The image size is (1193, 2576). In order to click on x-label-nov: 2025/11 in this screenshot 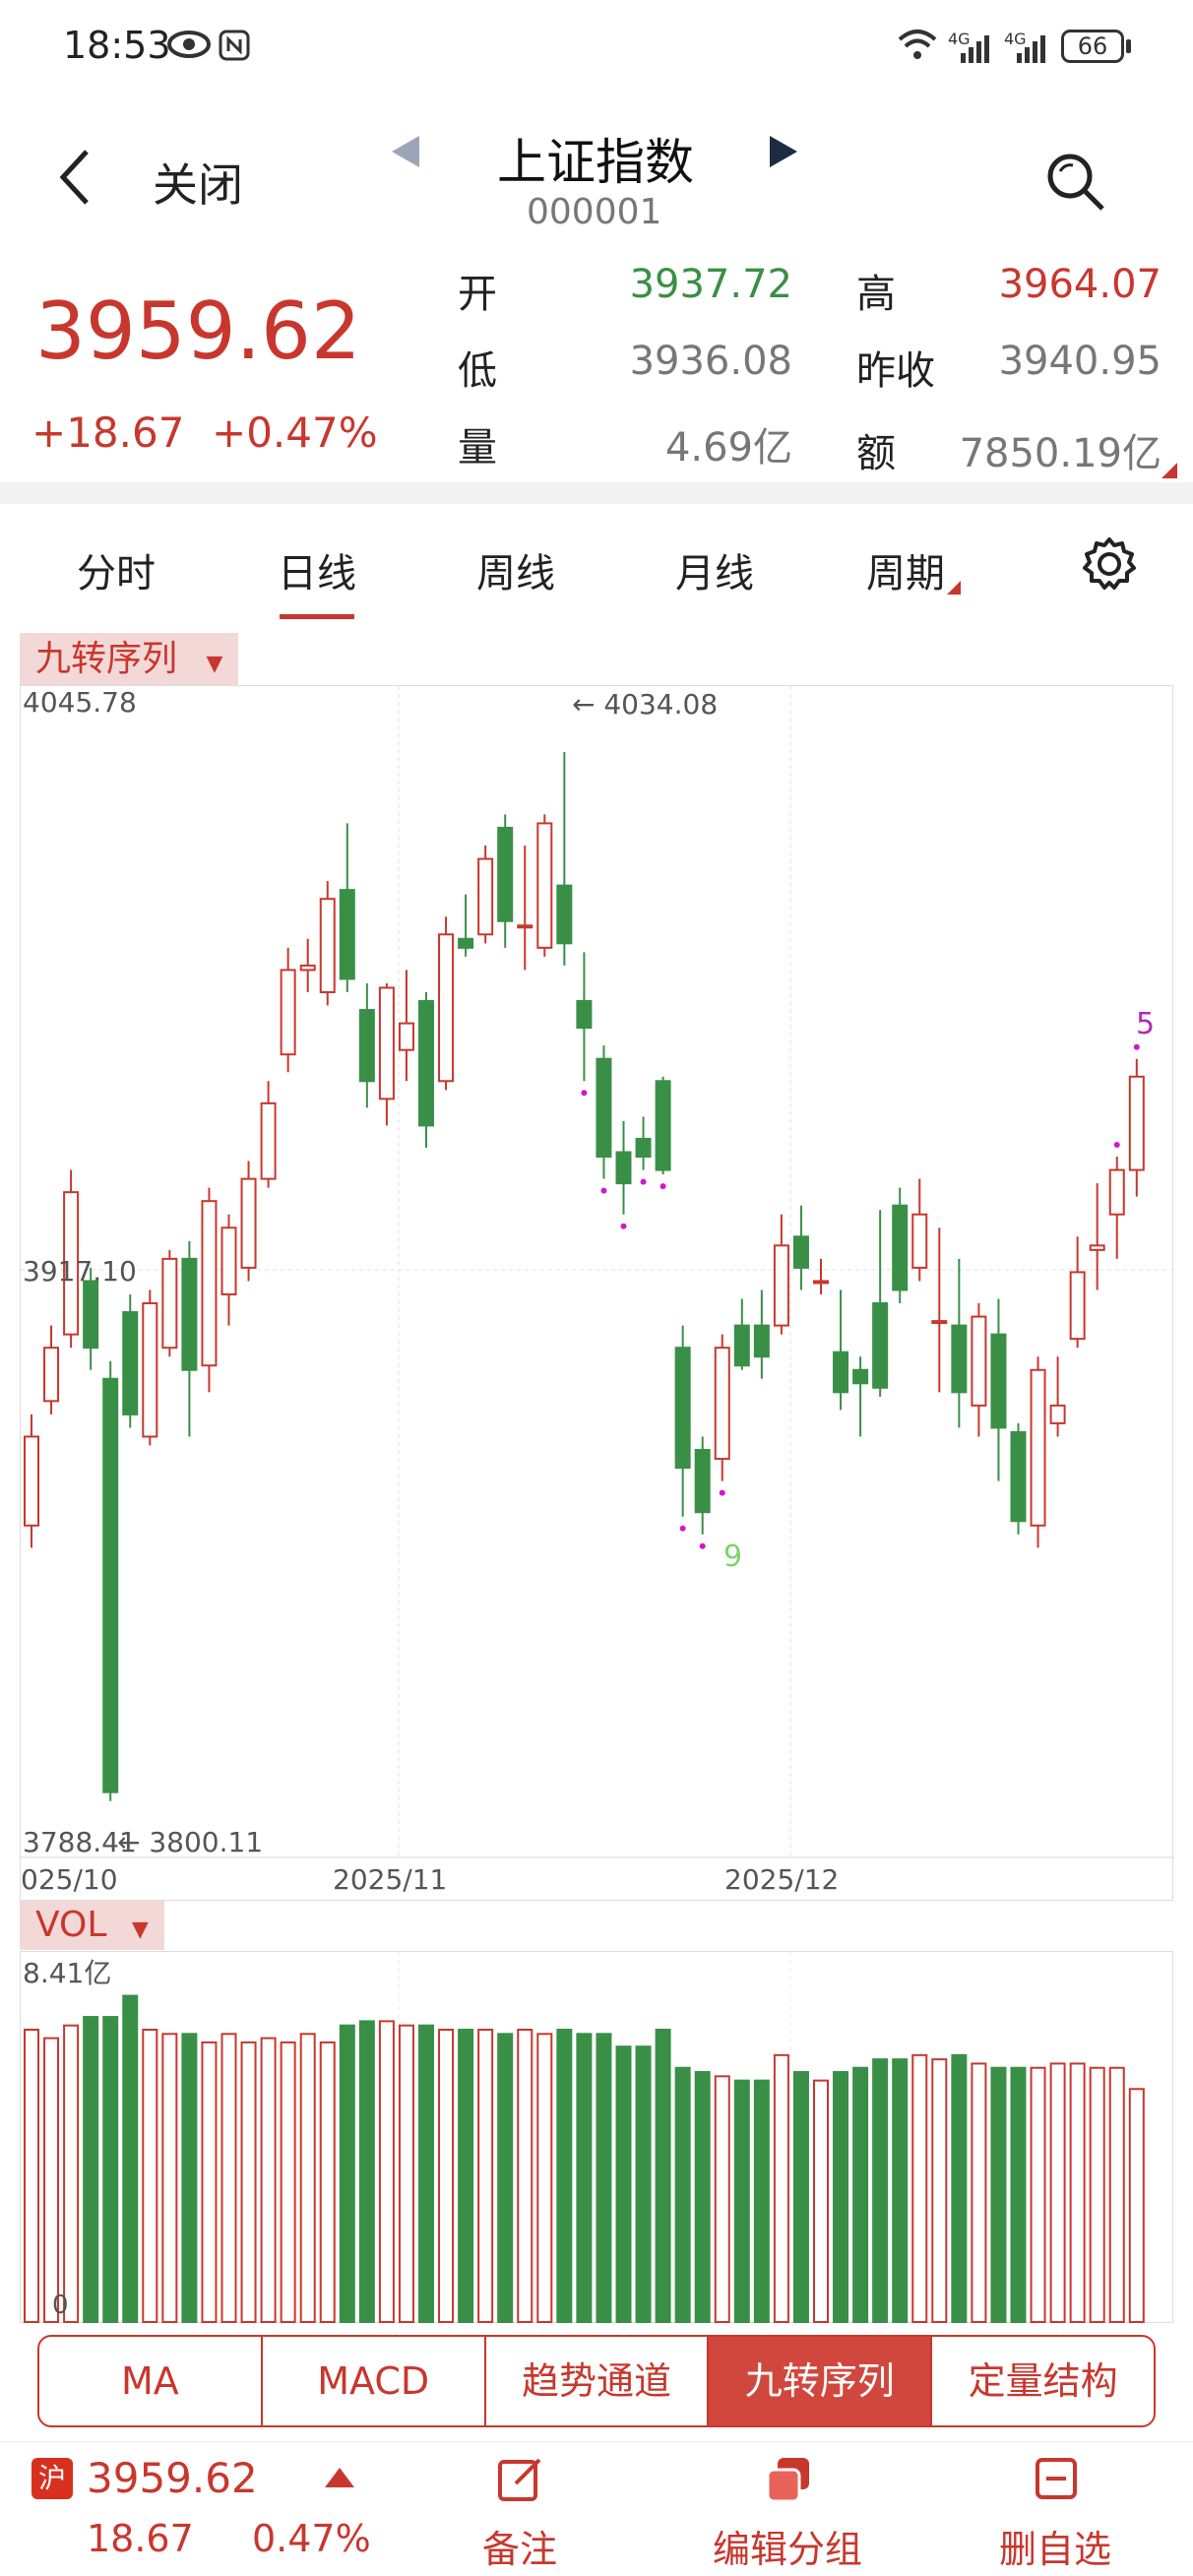, I will do `click(390, 1879)`.